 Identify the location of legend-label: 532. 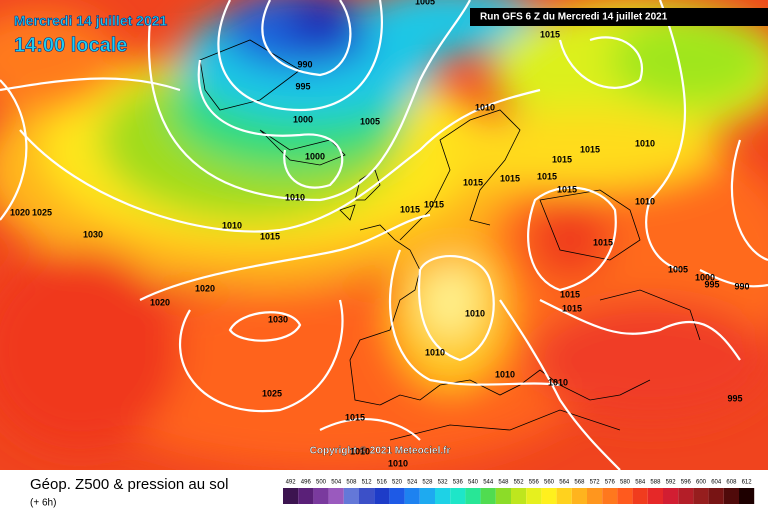
(443, 483).